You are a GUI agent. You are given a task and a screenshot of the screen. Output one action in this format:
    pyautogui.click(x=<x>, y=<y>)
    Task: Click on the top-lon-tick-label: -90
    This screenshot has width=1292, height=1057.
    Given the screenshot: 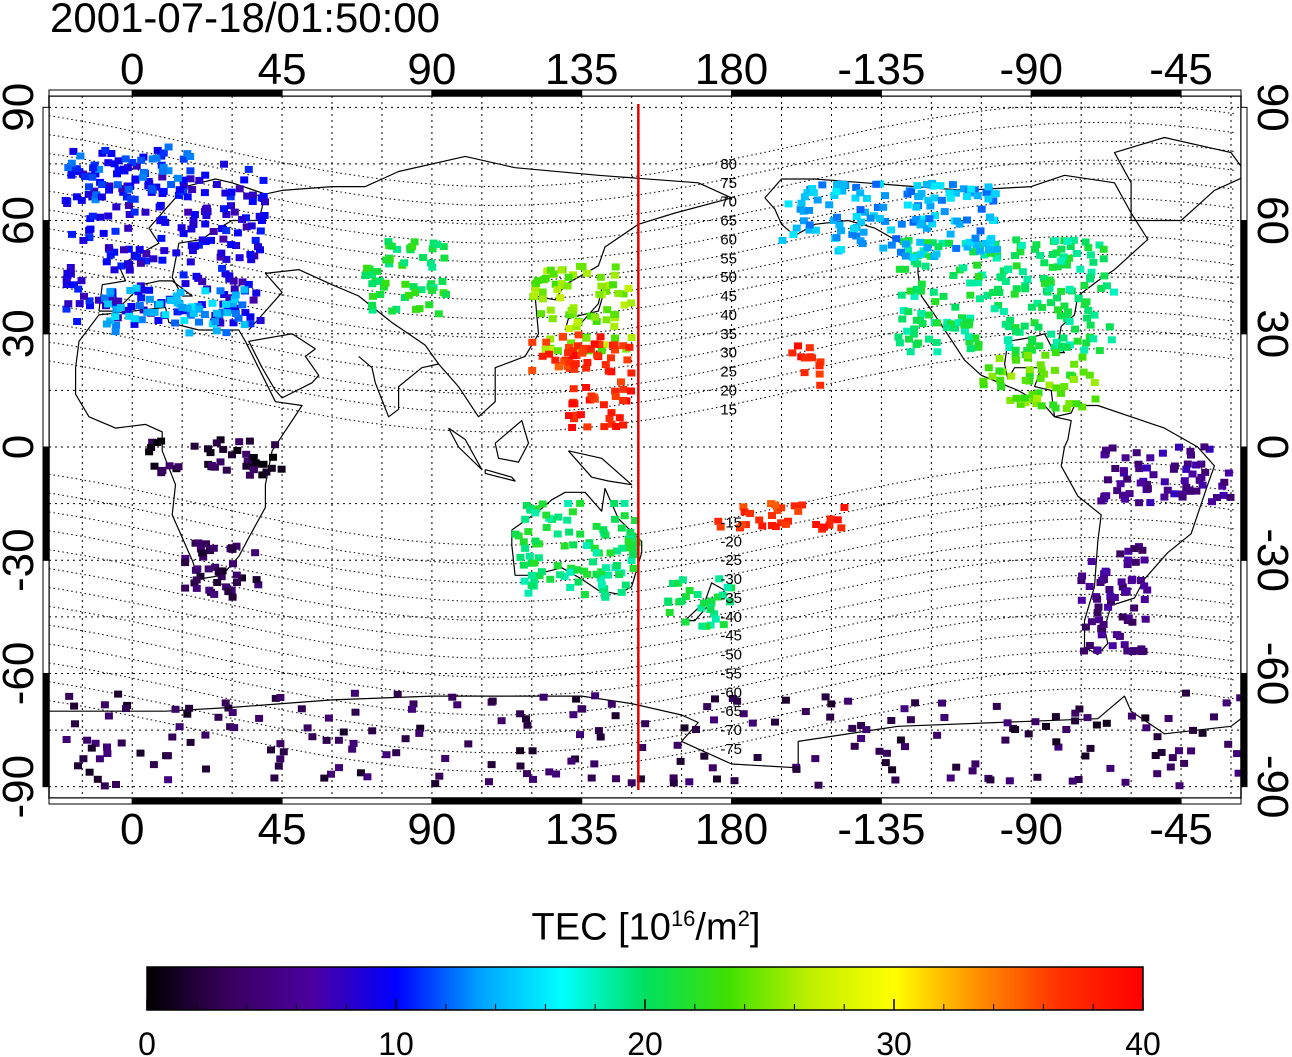 What is the action you would take?
    pyautogui.click(x=1031, y=69)
    